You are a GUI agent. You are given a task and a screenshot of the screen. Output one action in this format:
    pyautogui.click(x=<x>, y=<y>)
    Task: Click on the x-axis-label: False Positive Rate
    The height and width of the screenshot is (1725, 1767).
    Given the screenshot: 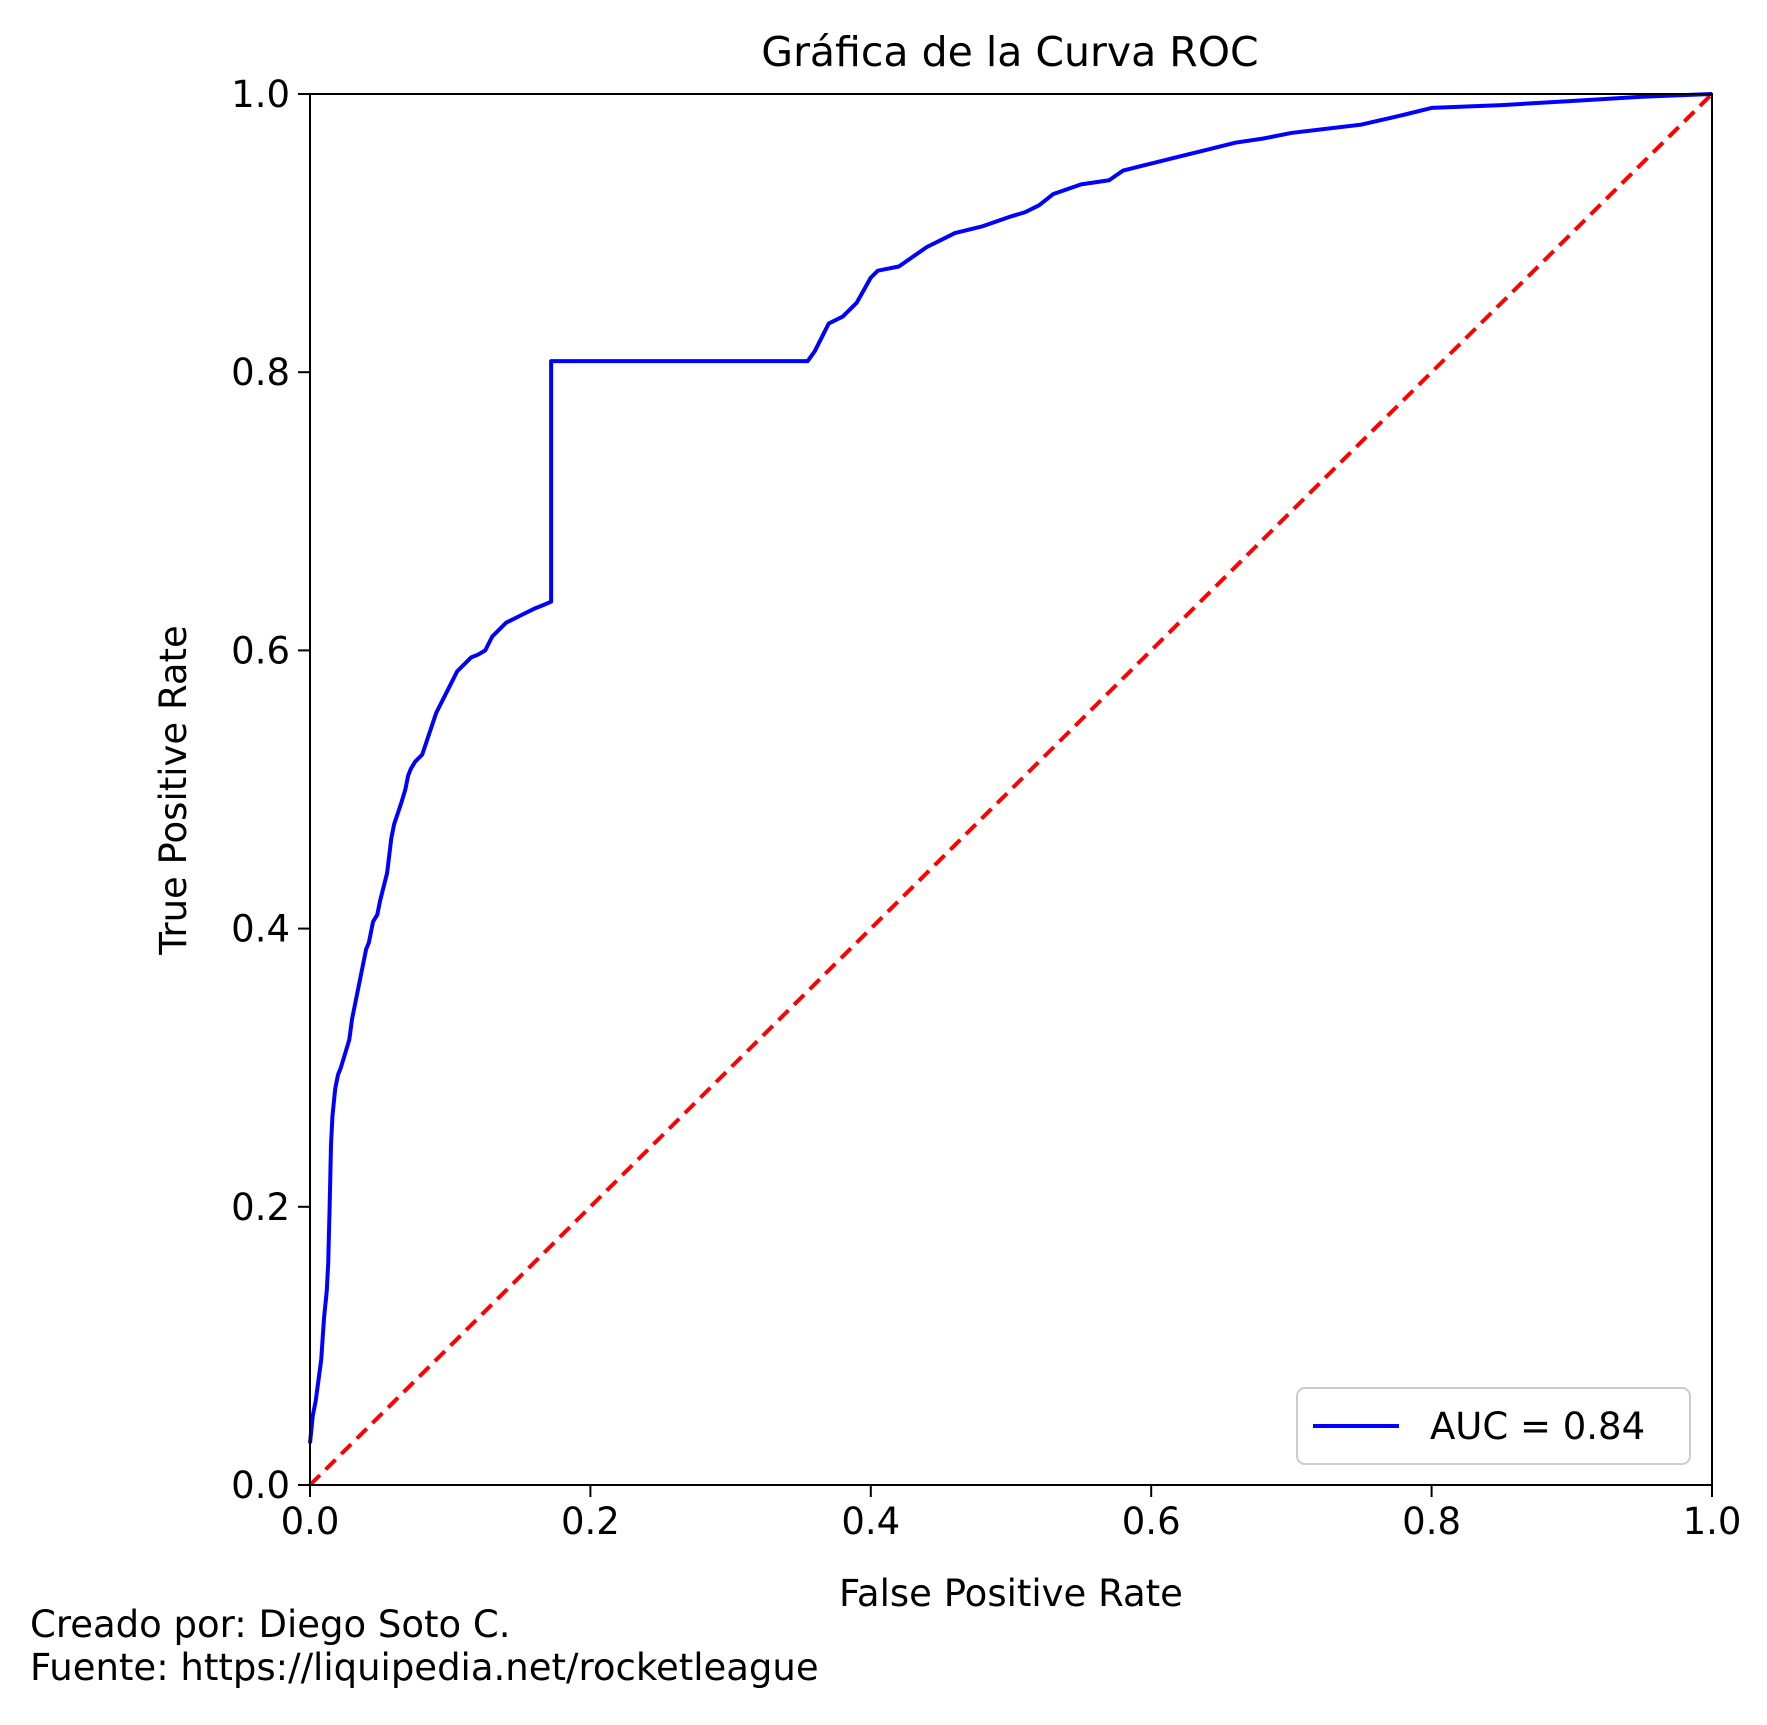 What is the action you would take?
    pyautogui.click(x=1011, y=1593)
    